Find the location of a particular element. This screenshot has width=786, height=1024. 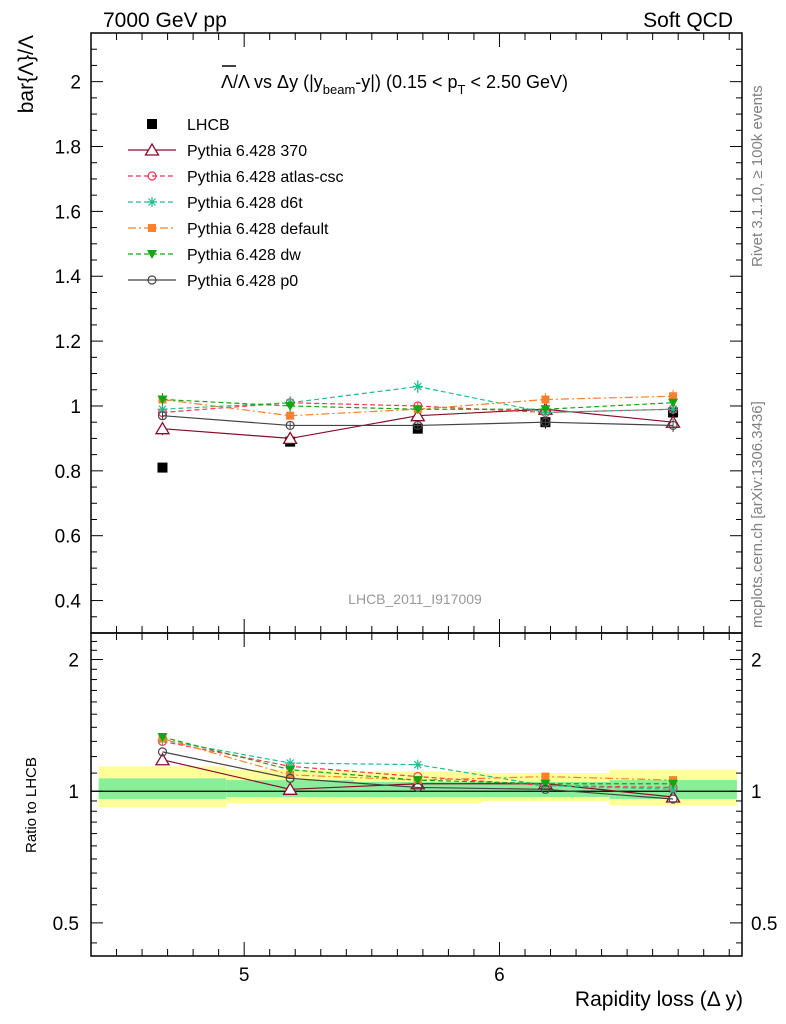

x-tick-label: 6 is located at coordinates (499, 975).